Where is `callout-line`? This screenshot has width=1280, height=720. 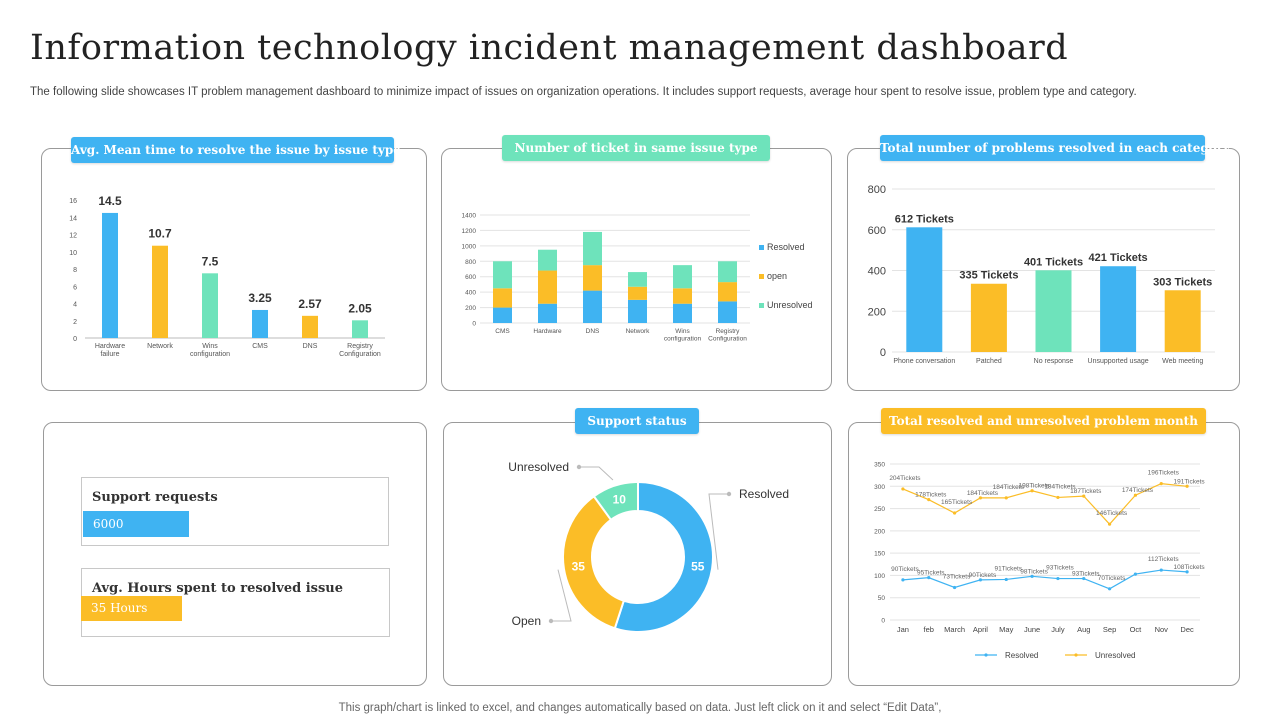
callout-line is located at coordinates (561, 595).